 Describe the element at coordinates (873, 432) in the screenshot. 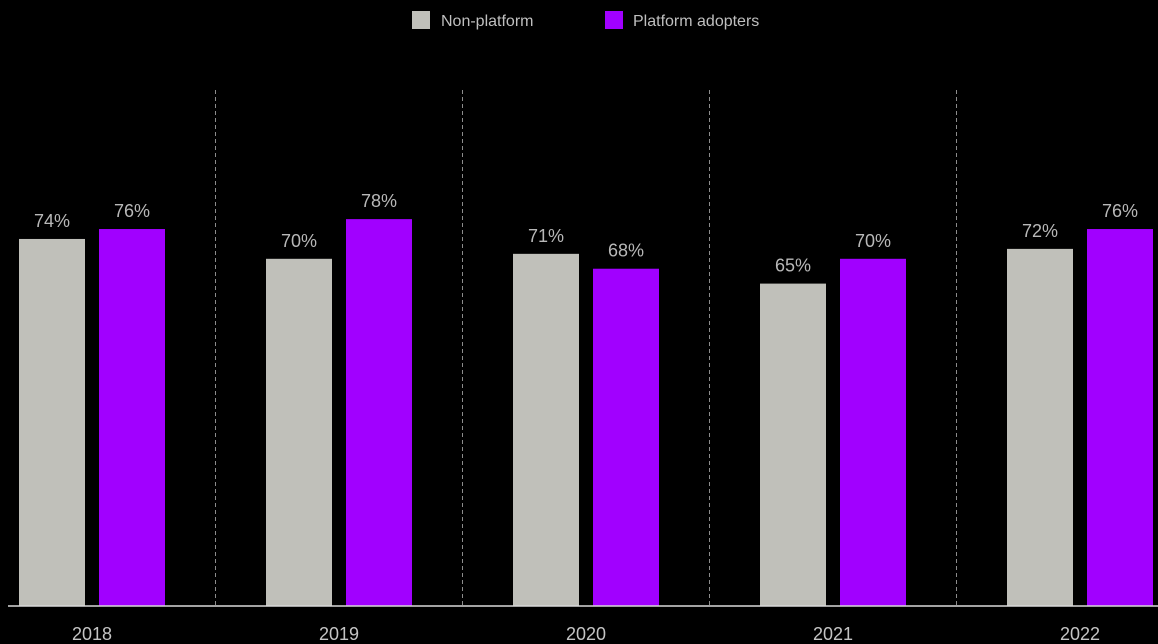

I see `bar-platform-adopters-2021` at that location.